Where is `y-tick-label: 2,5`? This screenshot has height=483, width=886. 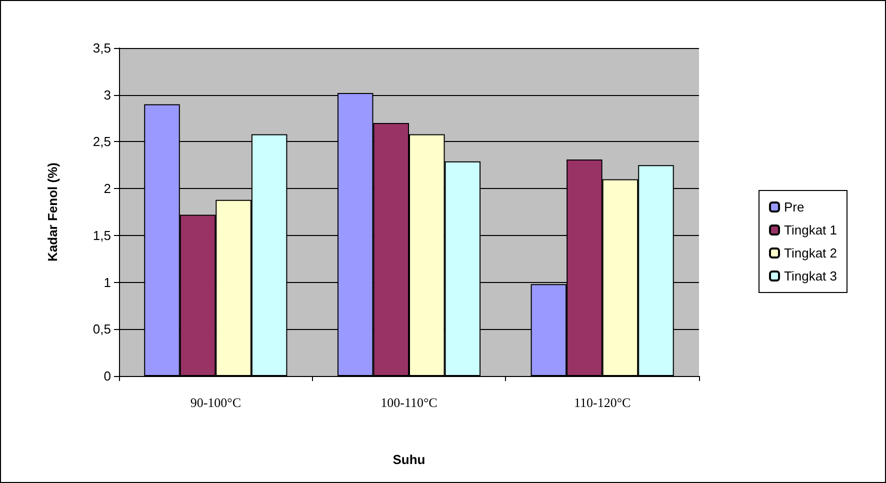
y-tick-label: 2,5 is located at coordinates (101, 142).